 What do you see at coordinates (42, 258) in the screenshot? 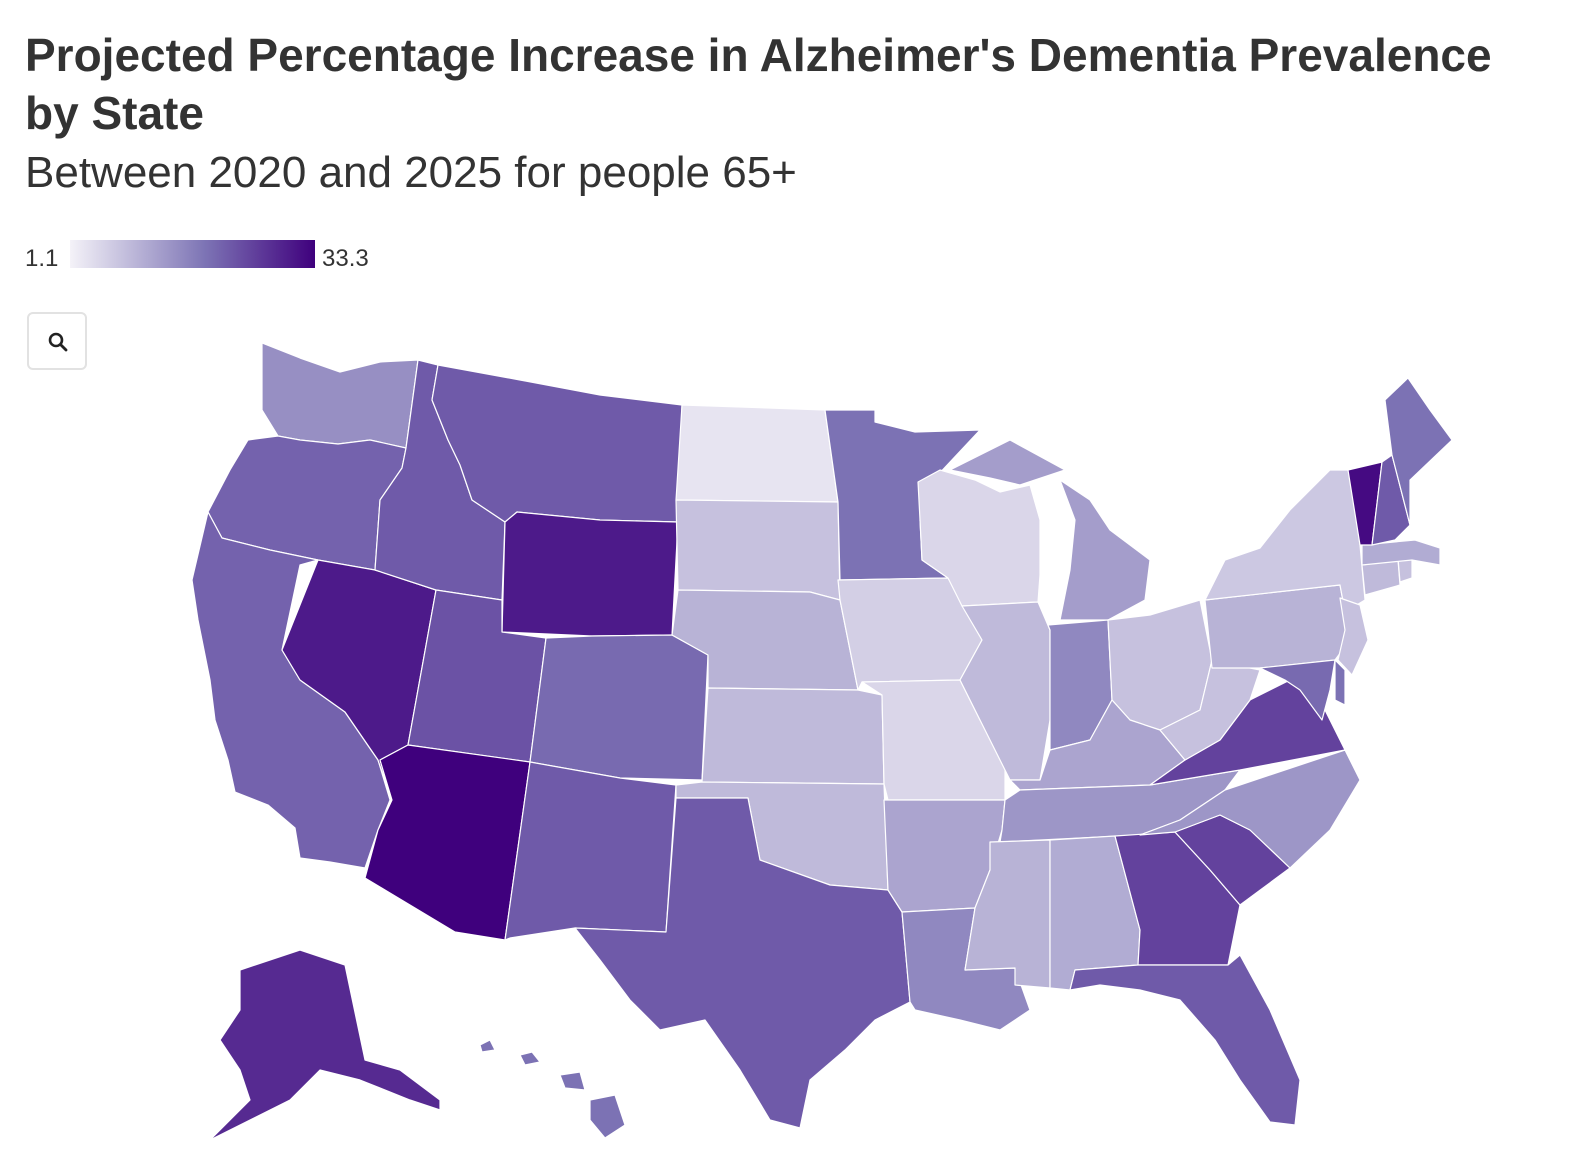
I see `legend-min-label: 1.1` at bounding box center [42, 258].